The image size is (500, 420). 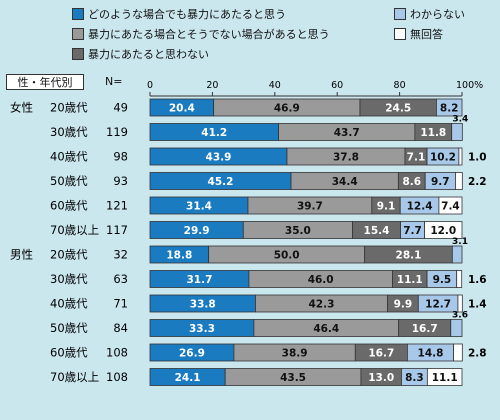 I want to click on bar-value-label-small: 3.1, so click(x=460, y=242).